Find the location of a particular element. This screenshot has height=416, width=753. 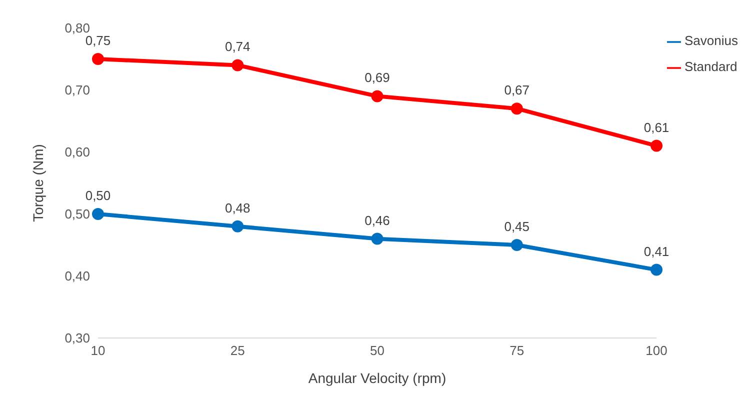

data-label: 0,50 is located at coordinates (98, 195).